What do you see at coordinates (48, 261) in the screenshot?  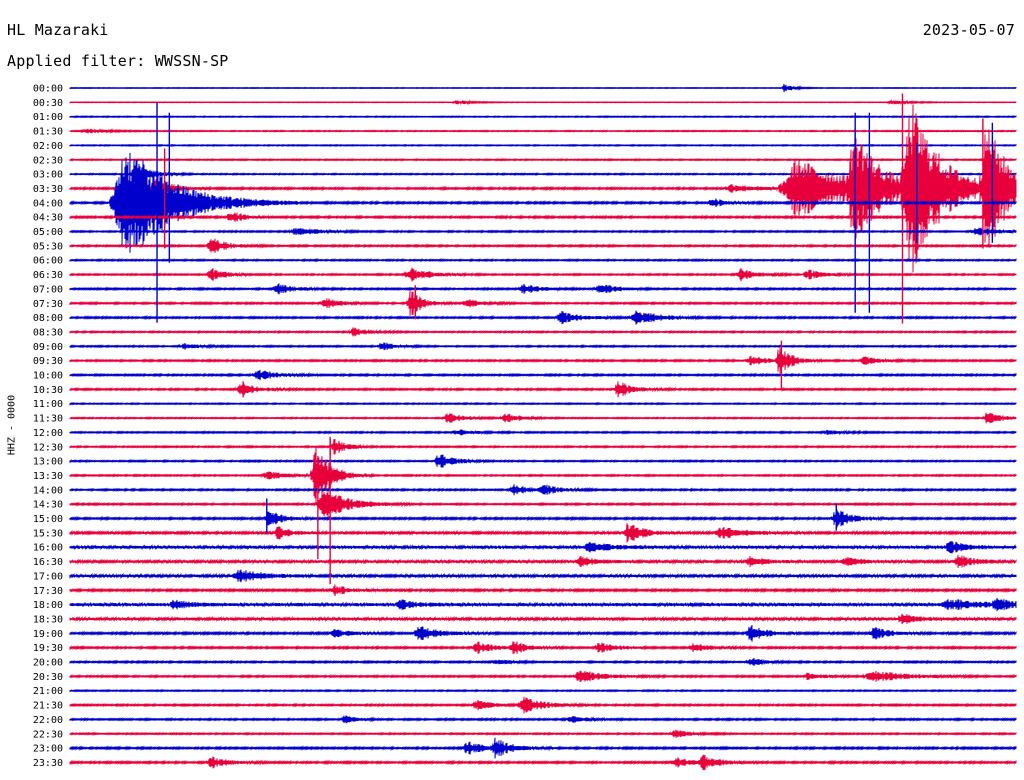 I see `tick-label: 06:00` at bounding box center [48, 261].